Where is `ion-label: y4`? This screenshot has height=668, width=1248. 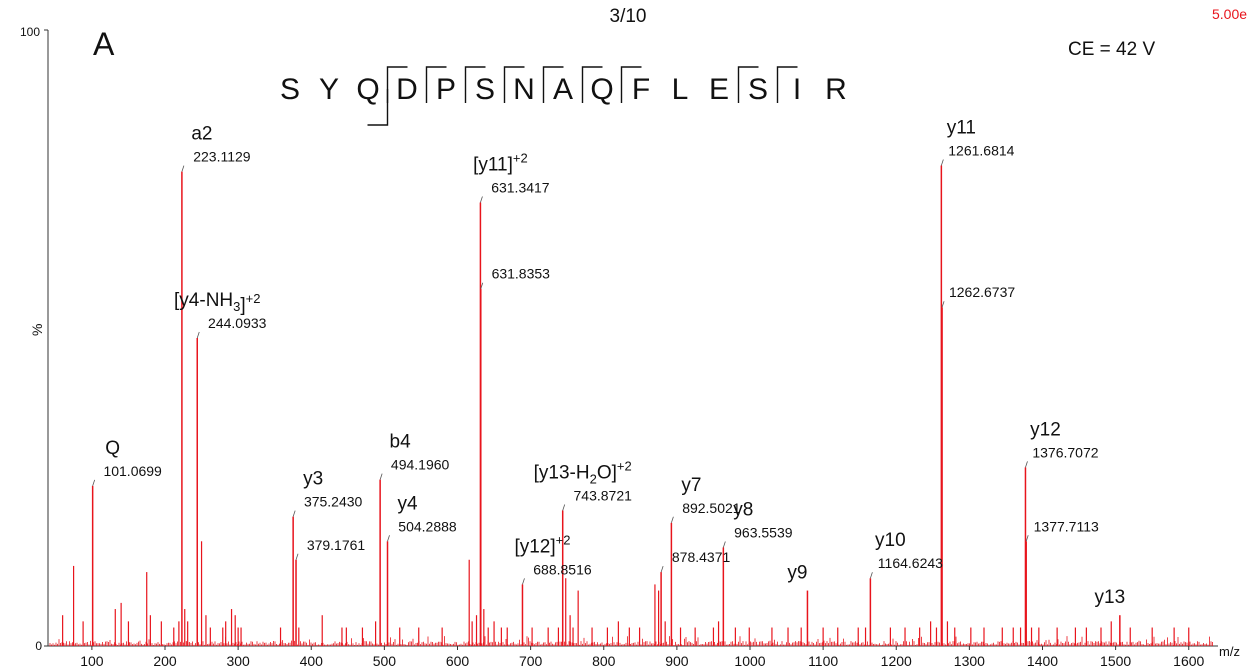 ion-label: y4 is located at coordinates (407, 503).